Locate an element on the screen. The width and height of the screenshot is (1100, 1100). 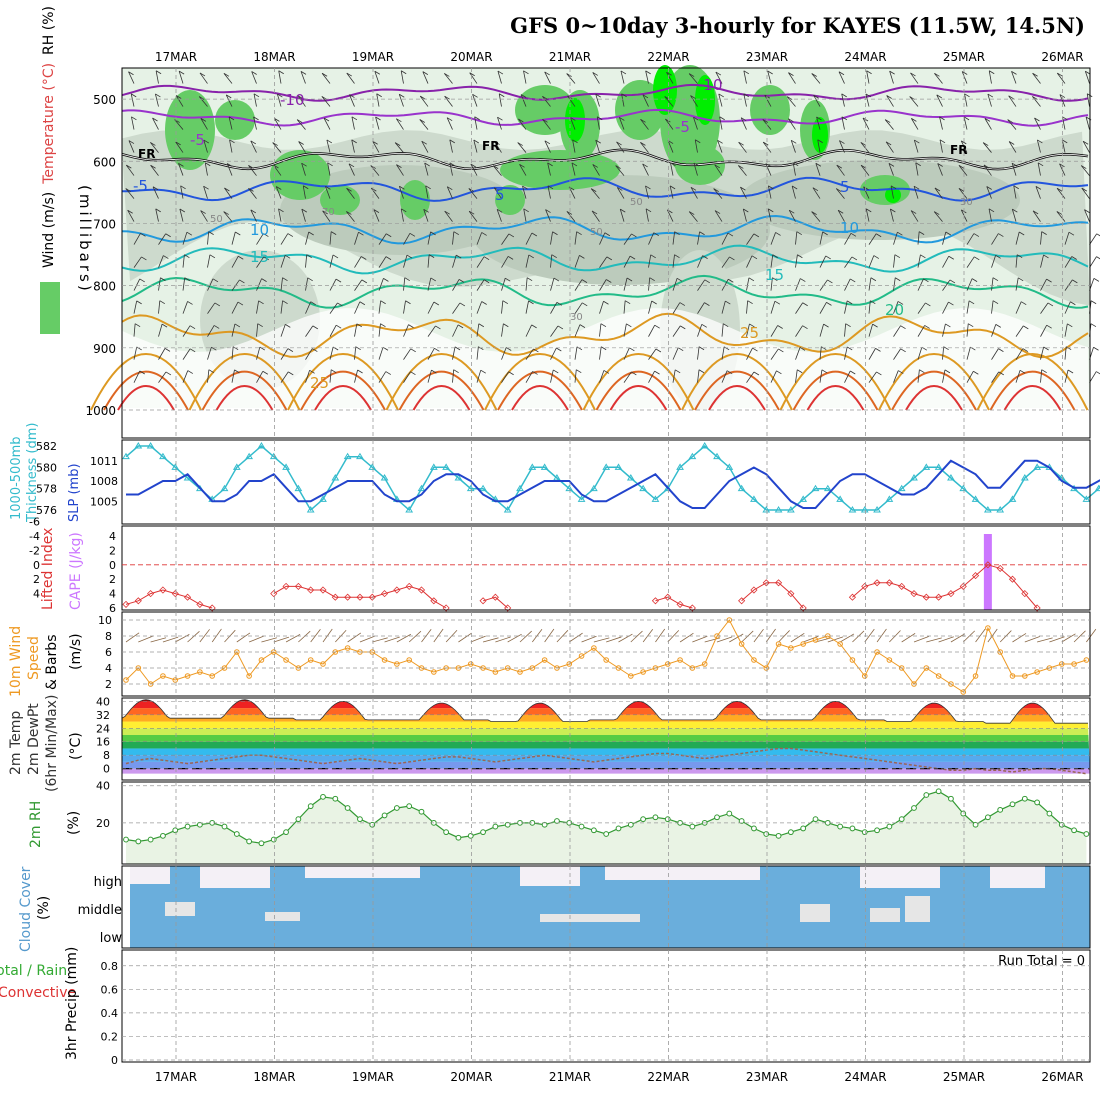
temp-bands is located at coordinates (606, 736).